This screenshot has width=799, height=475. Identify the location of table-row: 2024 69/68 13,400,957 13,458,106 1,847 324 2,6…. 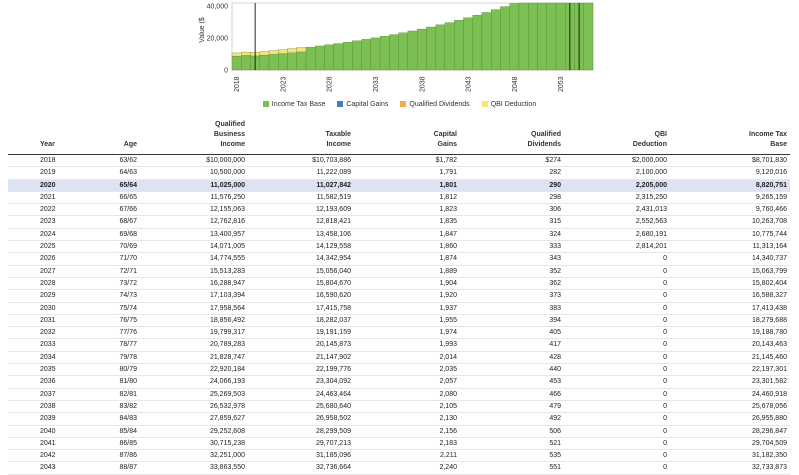
(399, 234).